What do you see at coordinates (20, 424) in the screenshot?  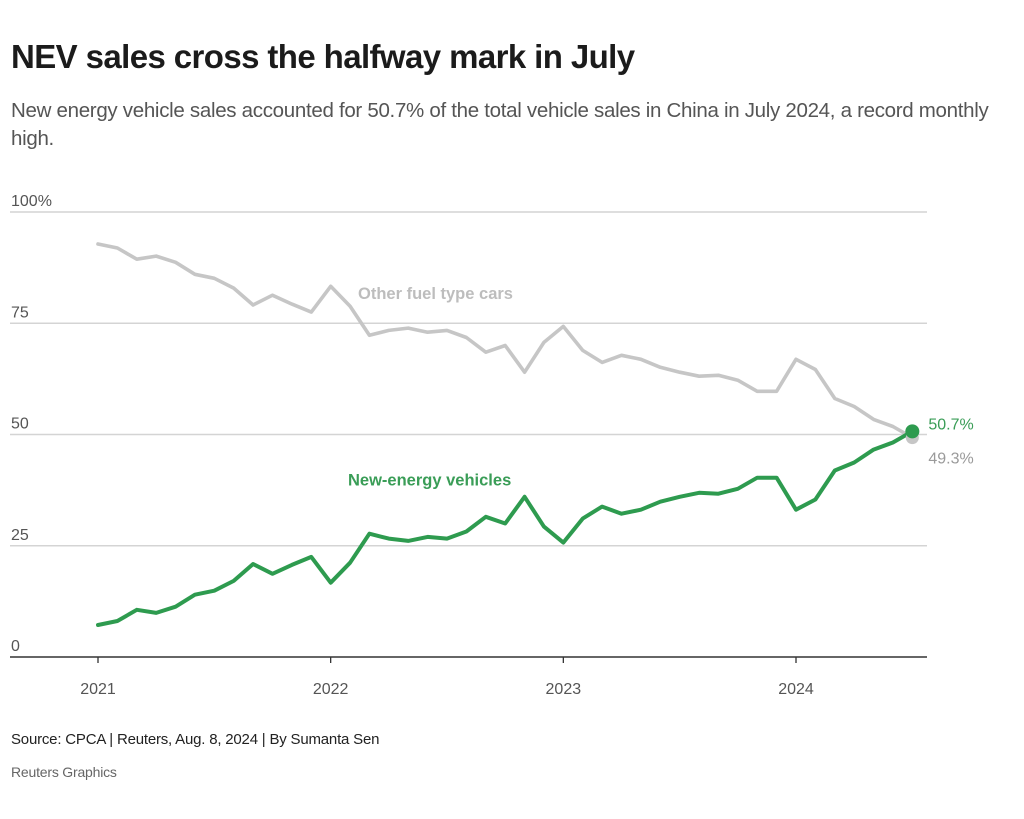 I see `y-tick-label: 50` at bounding box center [20, 424].